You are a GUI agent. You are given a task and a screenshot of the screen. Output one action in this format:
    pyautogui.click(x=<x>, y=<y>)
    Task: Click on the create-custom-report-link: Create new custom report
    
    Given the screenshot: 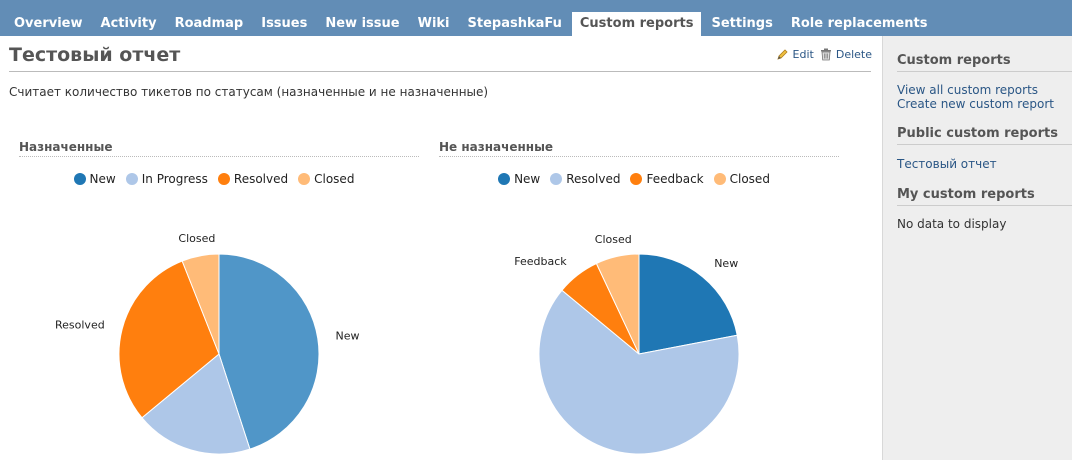 What is the action you would take?
    pyautogui.click(x=975, y=104)
    